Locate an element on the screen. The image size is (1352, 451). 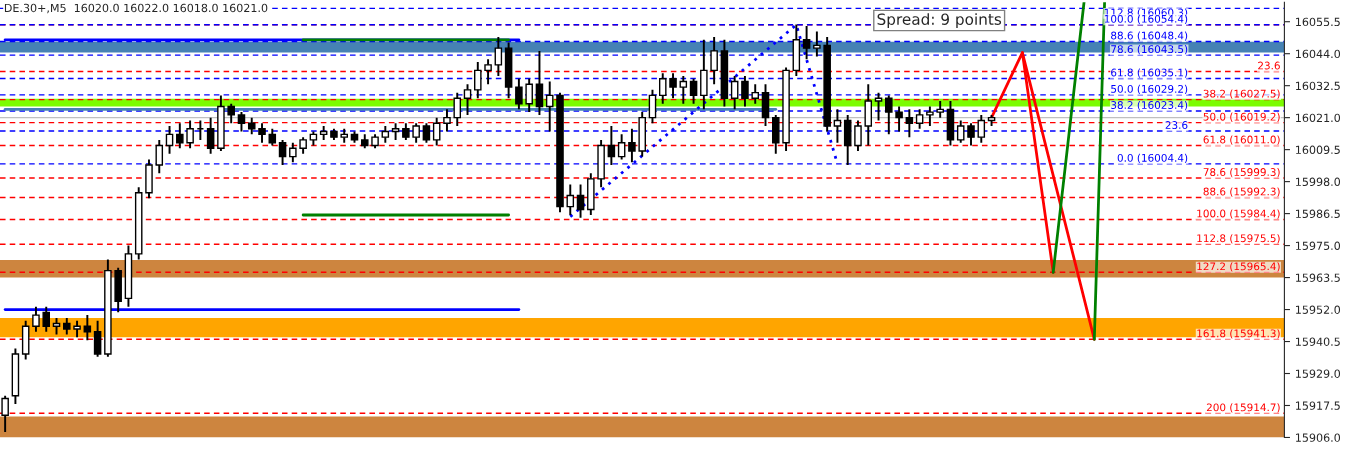
chart-title: DE.30+,M5 16020.0 16022.0 16018.0 16021.0 is located at coordinates (136, 8).